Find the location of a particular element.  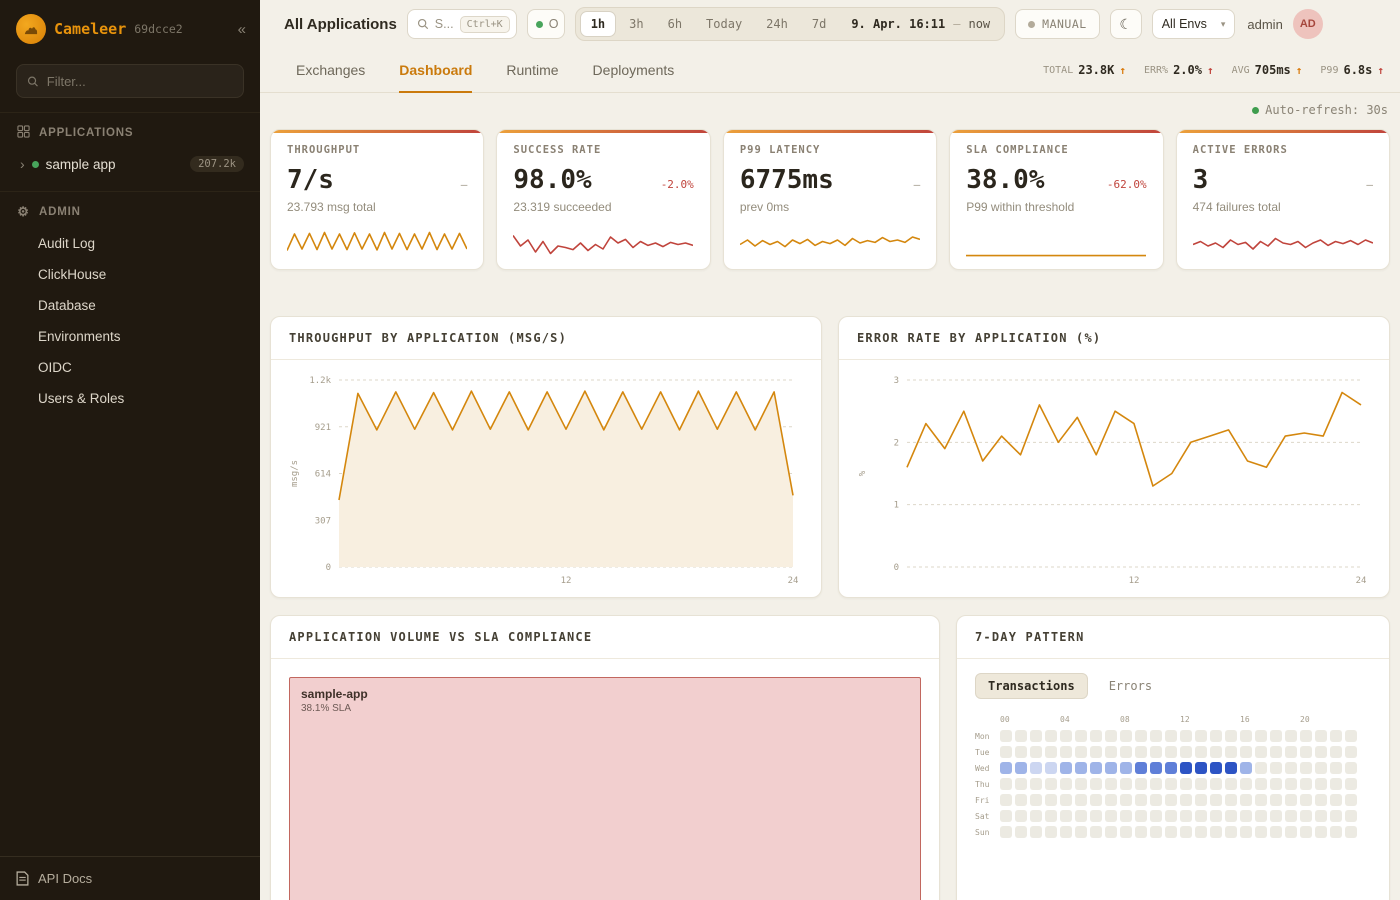

environment-select: All Envs ▾ is located at coordinates (1193, 24).